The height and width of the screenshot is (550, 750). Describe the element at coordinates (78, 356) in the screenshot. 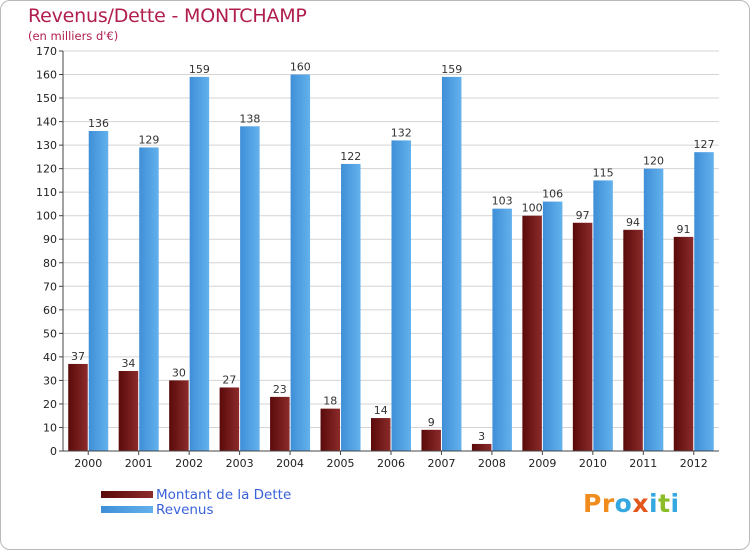

I see `dette-value-label: 37` at that location.